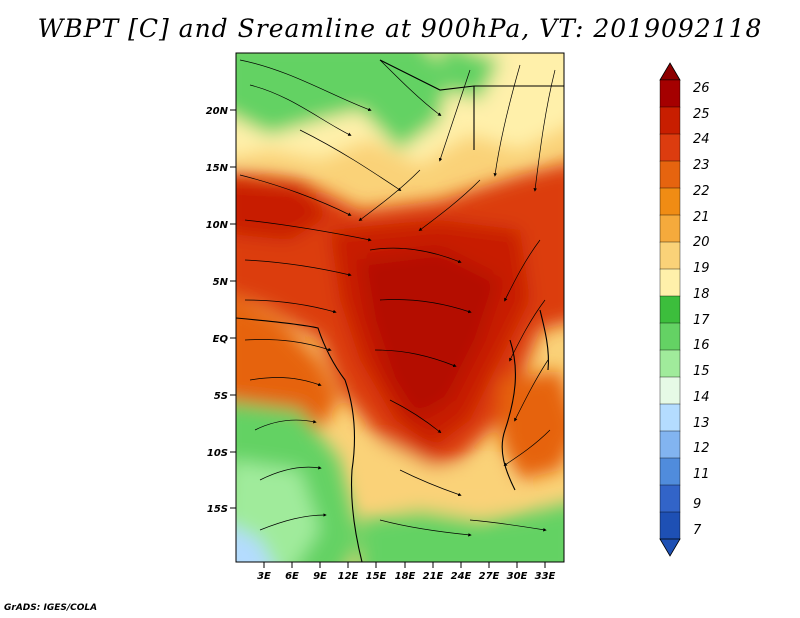  Describe the element at coordinates (433, 576) in the screenshot. I see `lon-label: 21E` at that location.